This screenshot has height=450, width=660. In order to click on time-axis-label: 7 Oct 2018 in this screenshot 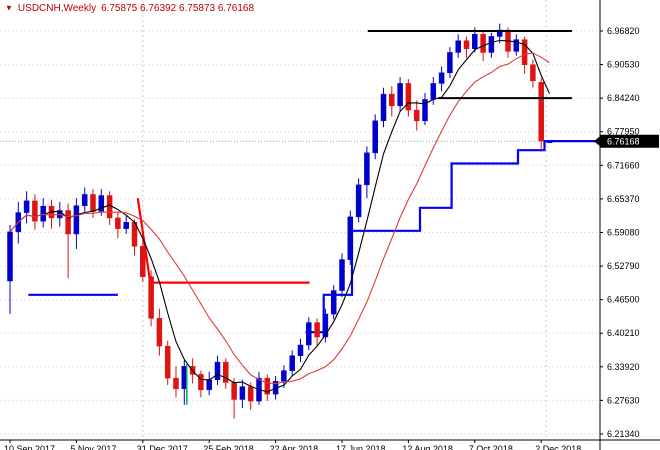, I will do `click(491, 447)`.